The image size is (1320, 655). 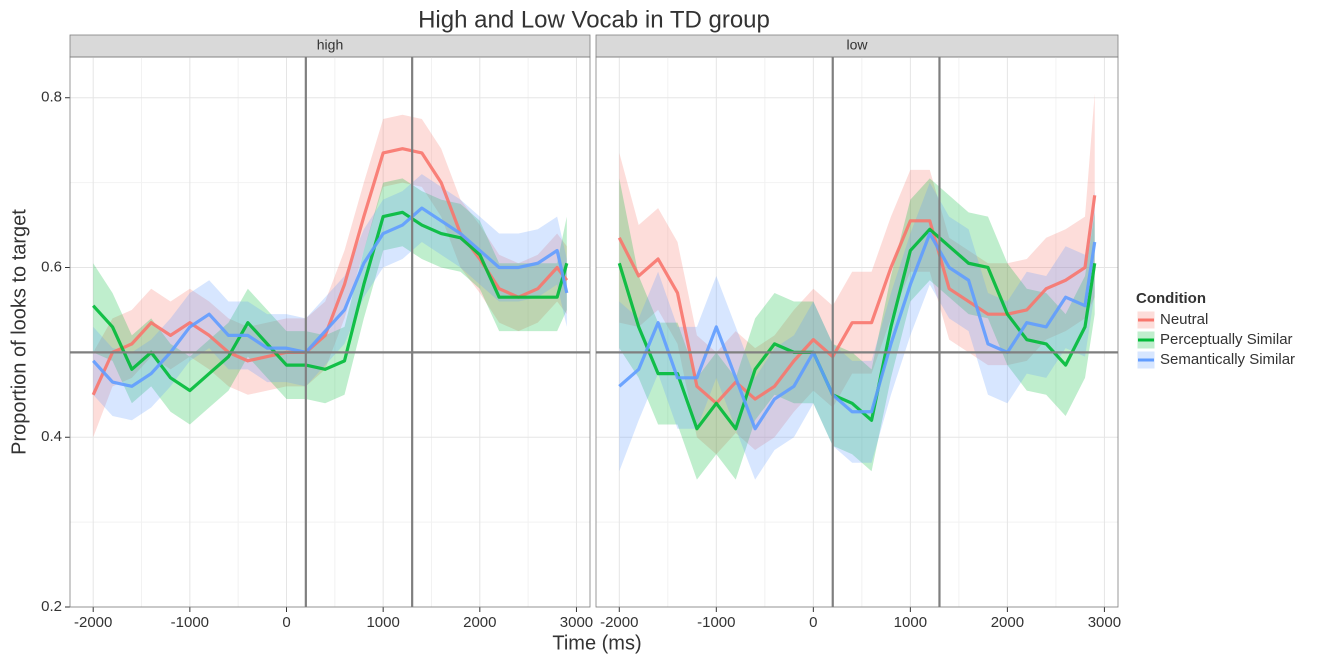 I want to click on legend-label: Perceptually Similar, so click(x=1226, y=339).